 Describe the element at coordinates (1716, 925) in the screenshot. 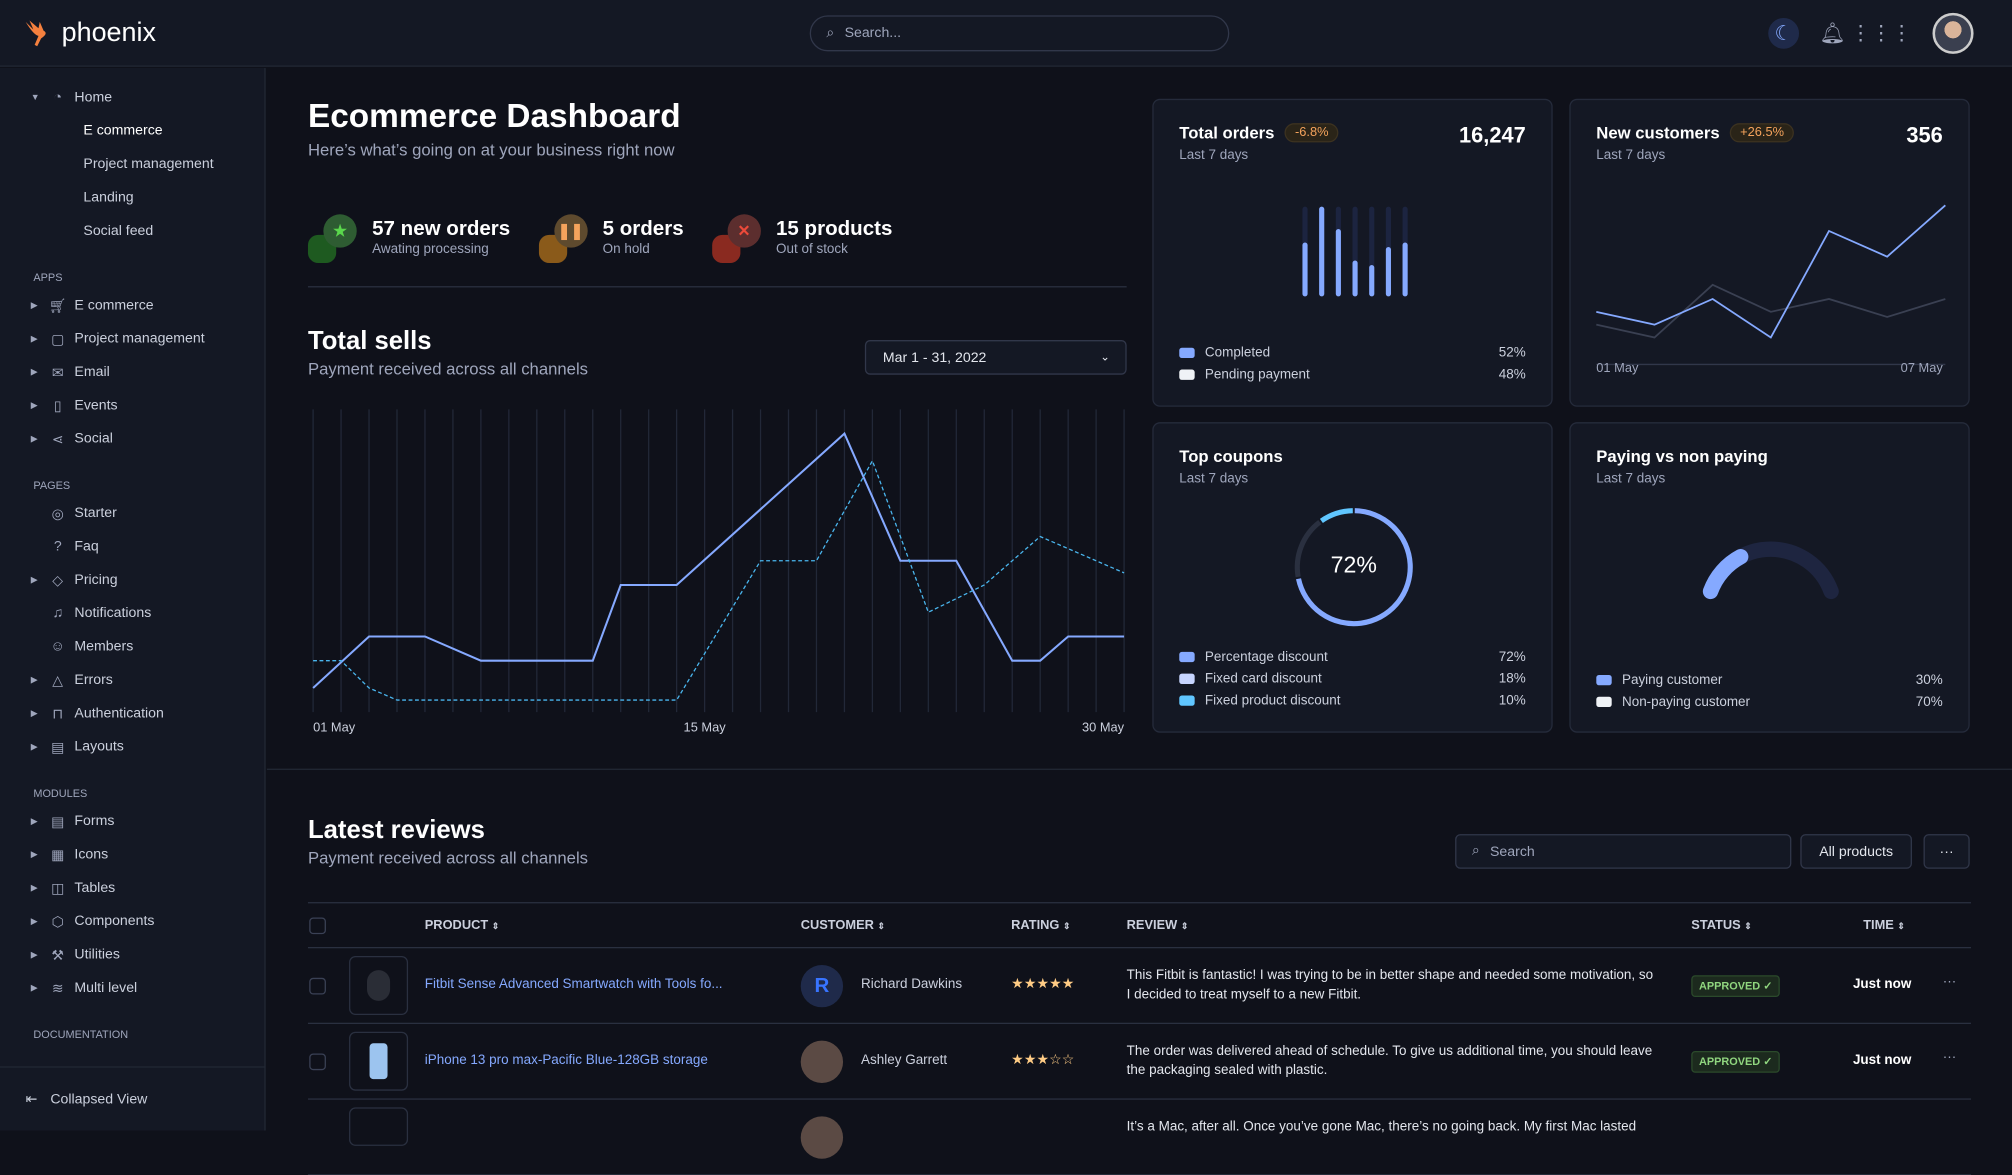

I see `column-header-label: STATUS` at that location.